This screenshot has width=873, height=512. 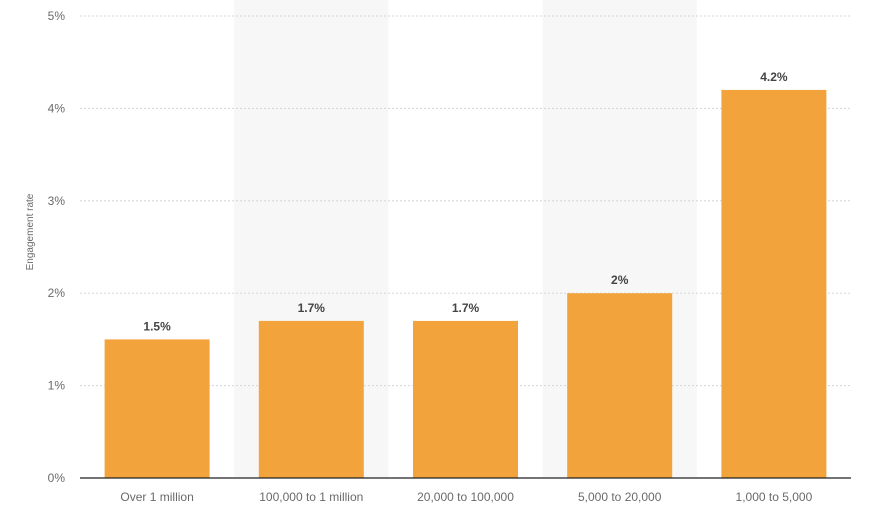 What do you see at coordinates (57, 386) in the screenshot?
I see `y-tick-label: 1%` at bounding box center [57, 386].